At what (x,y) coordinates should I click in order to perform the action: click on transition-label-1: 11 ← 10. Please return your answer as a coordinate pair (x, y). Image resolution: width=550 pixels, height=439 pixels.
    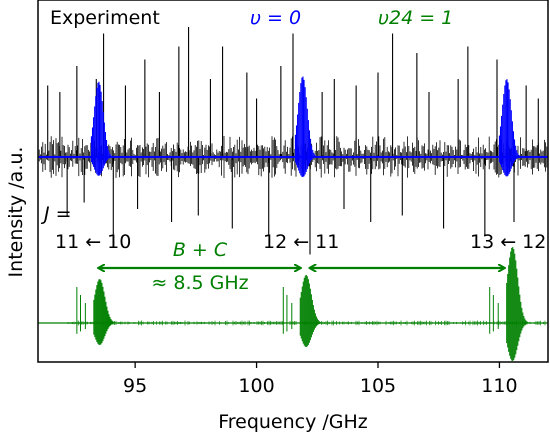
    Looking at the image, I should click on (93, 242).